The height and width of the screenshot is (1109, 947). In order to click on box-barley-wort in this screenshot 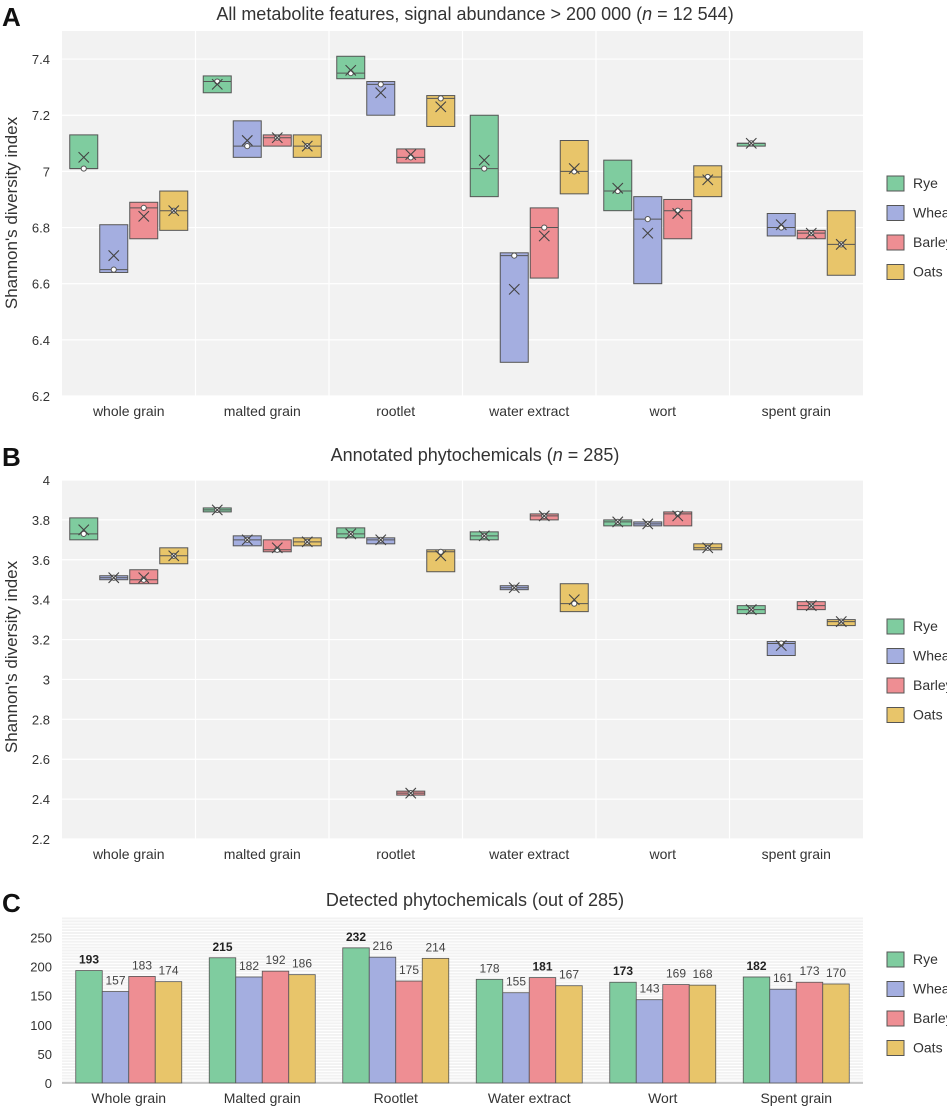, I will do `click(678, 219)`.